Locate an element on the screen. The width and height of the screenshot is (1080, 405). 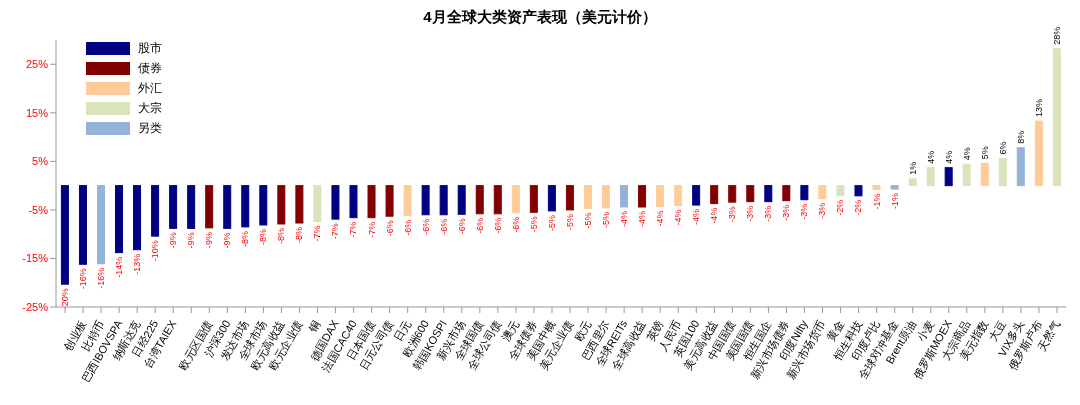
data-label: -13% is located at coordinates (137, 264).